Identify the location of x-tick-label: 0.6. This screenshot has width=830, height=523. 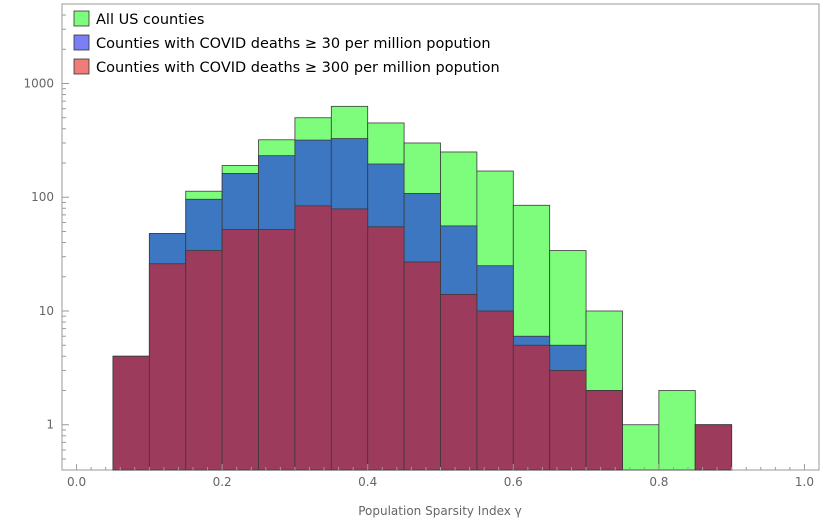
(513, 482).